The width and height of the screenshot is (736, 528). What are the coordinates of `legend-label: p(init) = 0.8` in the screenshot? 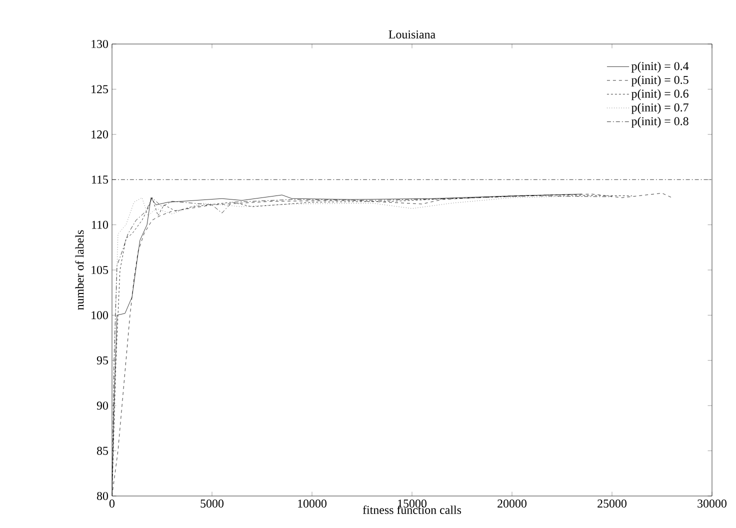 It's located at (659, 122).